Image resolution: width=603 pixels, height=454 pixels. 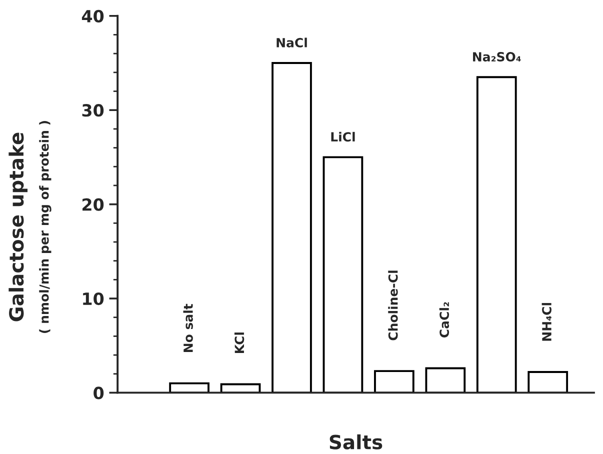 What do you see at coordinates (99, 393) in the screenshot?
I see `y-tick-label: 0` at bounding box center [99, 393].